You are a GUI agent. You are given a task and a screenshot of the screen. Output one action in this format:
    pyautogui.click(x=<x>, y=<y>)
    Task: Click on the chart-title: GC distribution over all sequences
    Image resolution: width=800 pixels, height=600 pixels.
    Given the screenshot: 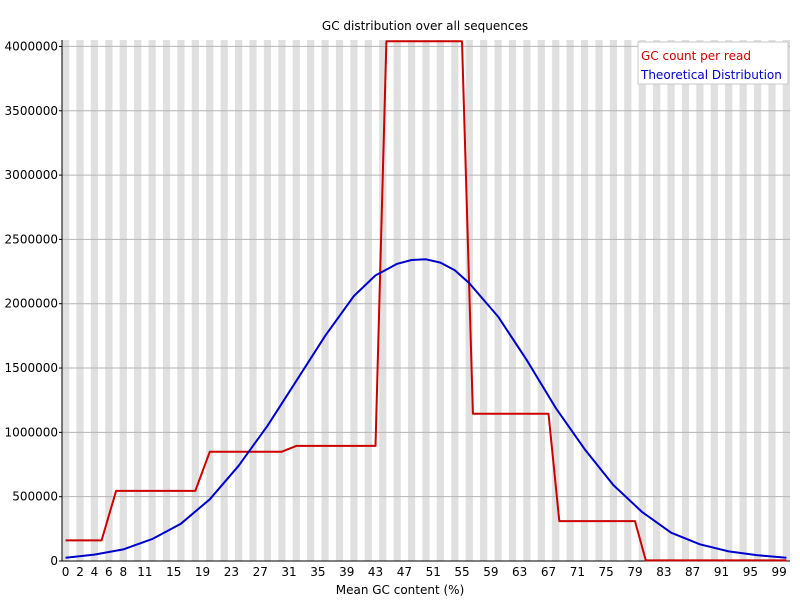 What is the action you would take?
    pyautogui.click(x=425, y=26)
    